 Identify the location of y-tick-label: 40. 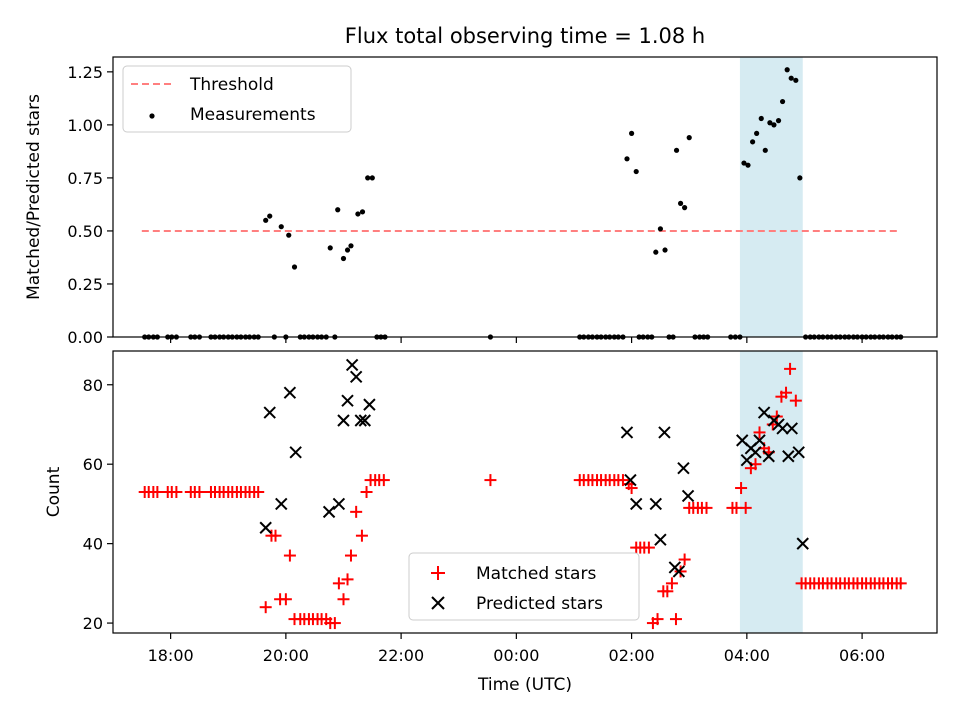
(93, 544).